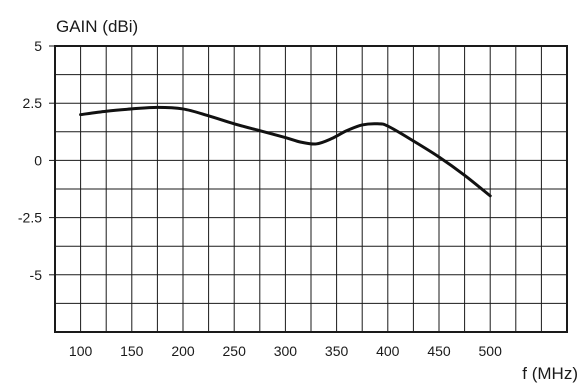 This screenshot has height=385, width=588. I want to click on x-tick-label: 400, so click(388, 351).